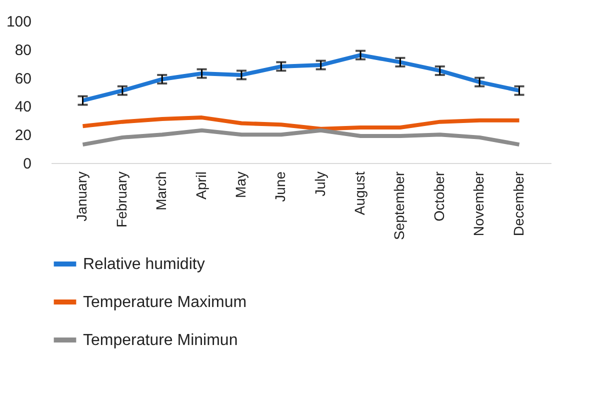  I want to click on x-tick-label: June, so click(280, 186).